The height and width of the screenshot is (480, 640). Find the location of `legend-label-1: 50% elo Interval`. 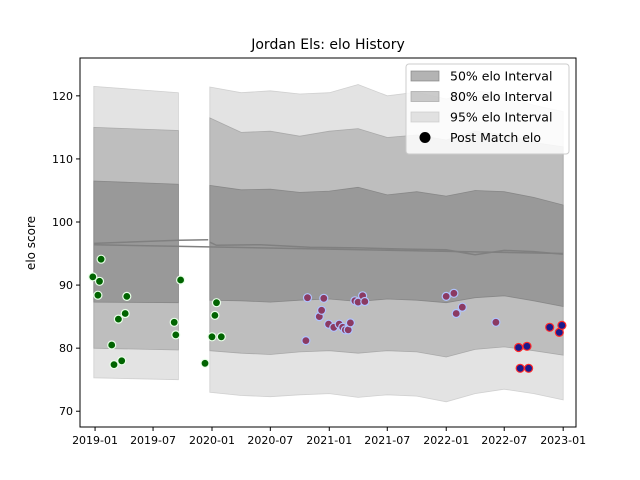

legend-label-1: 50% elo Interval is located at coordinates (501, 76).